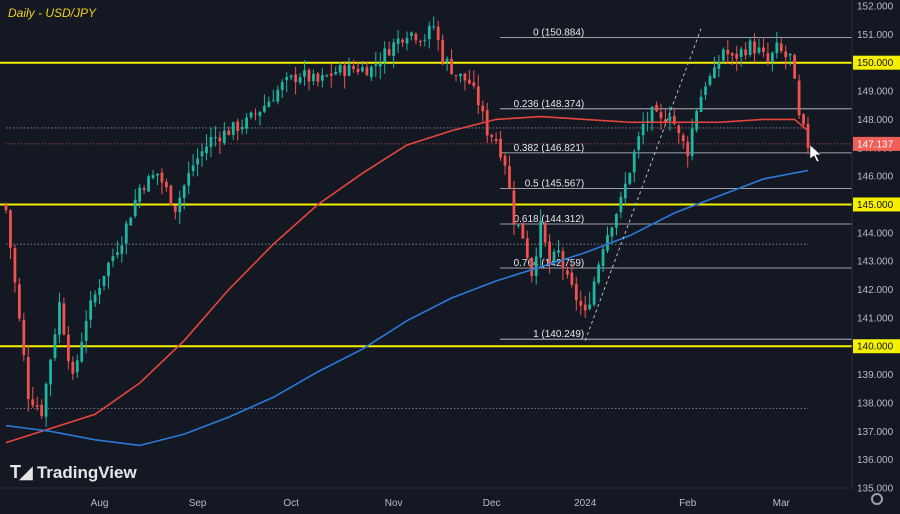 The height and width of the screenshot is (514, 900). What do you see at coordinates (875, 92) in the screenshot?
I see `y-tick-label: 149.000` at bounding box center [875, 92].